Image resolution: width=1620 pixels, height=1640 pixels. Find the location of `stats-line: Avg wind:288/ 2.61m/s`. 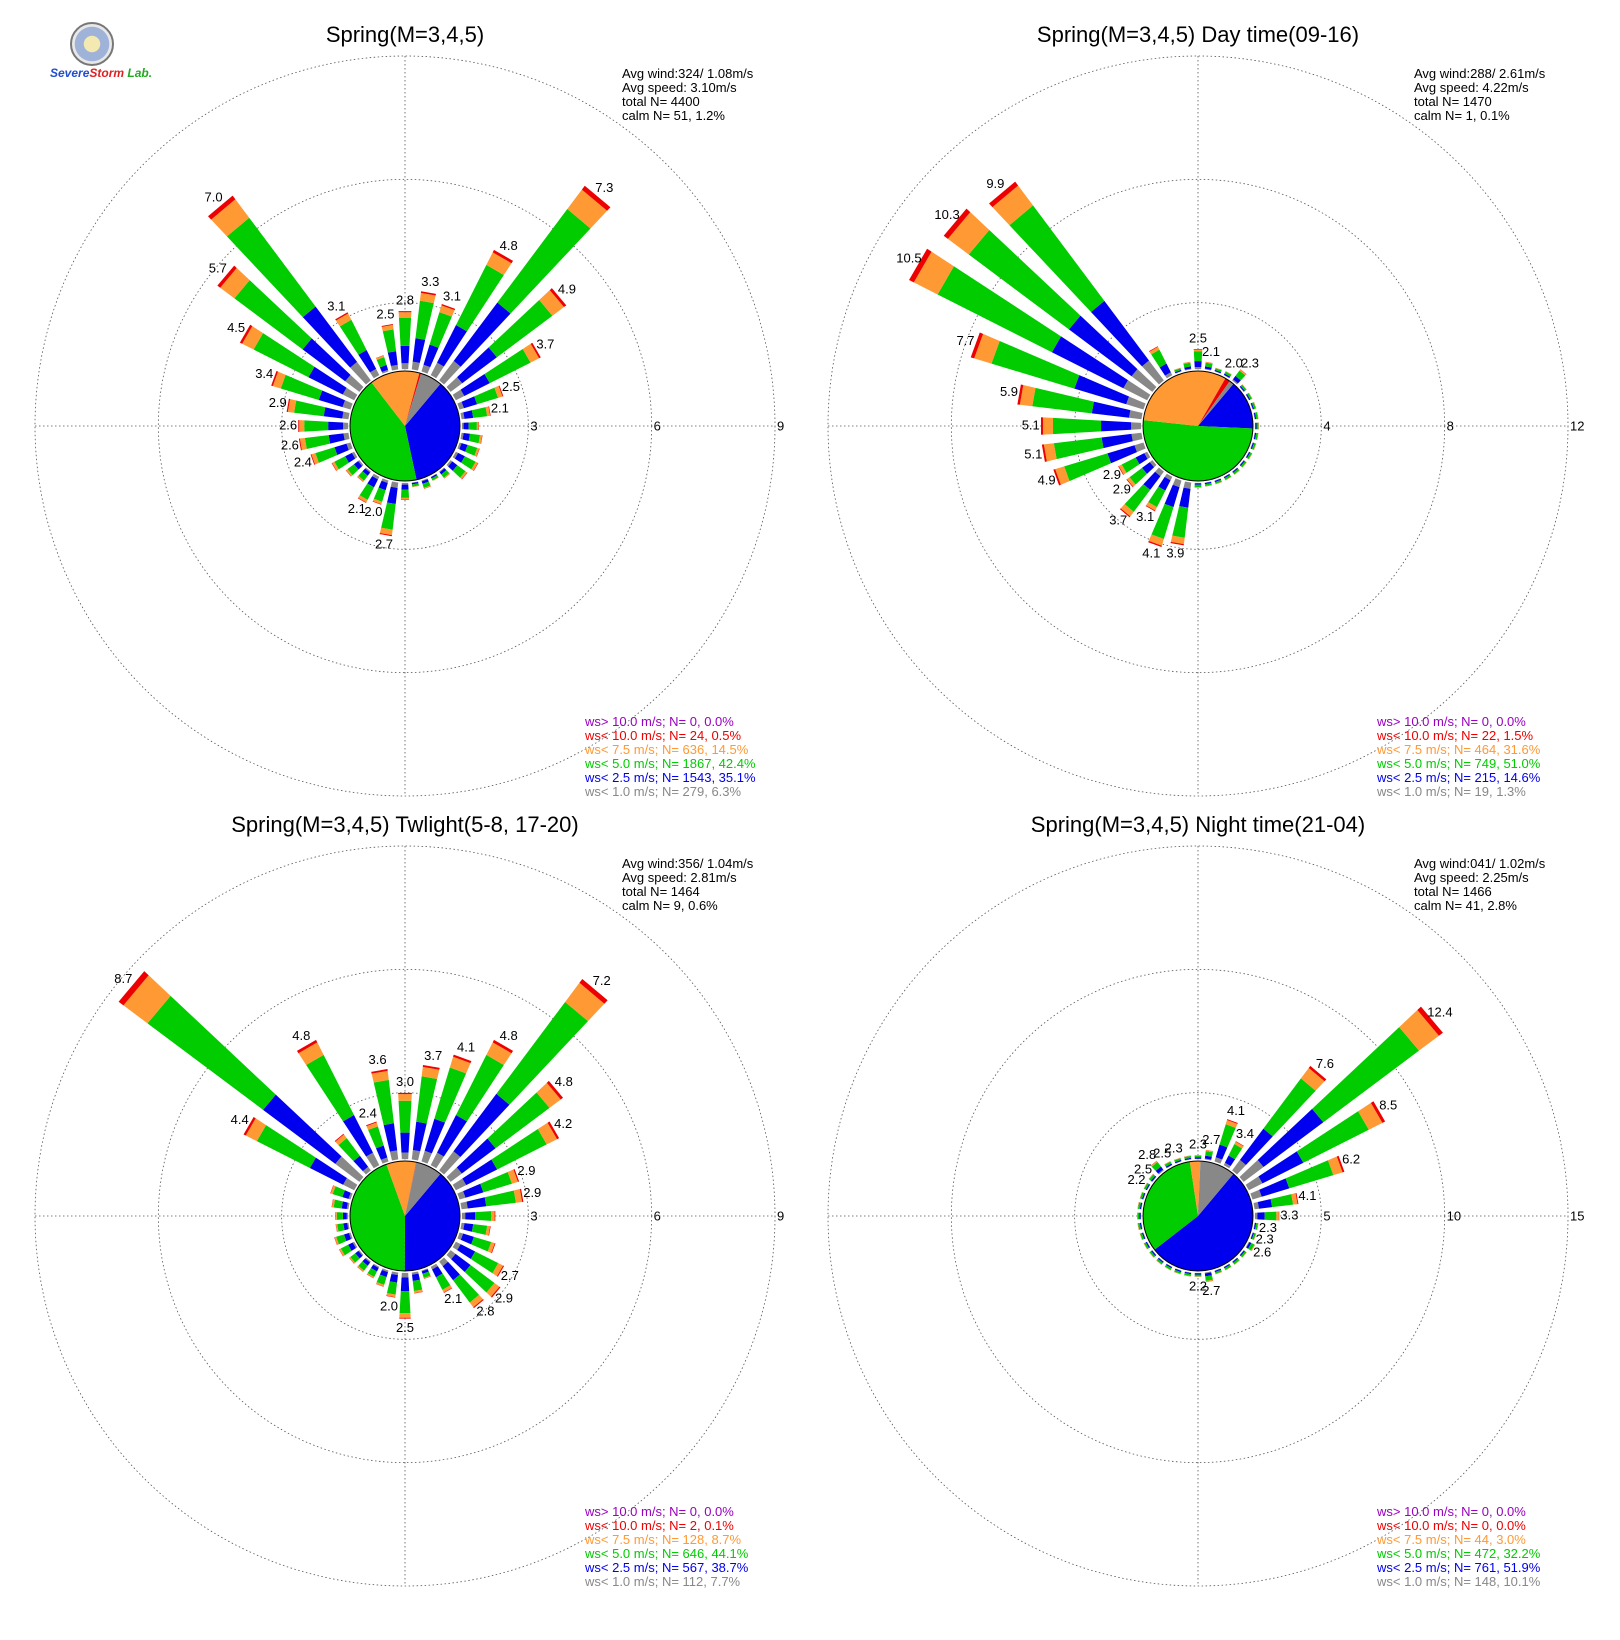

stats-line: Avg wind:288/ 2.61m/s is located at coordinates (1480, 73).